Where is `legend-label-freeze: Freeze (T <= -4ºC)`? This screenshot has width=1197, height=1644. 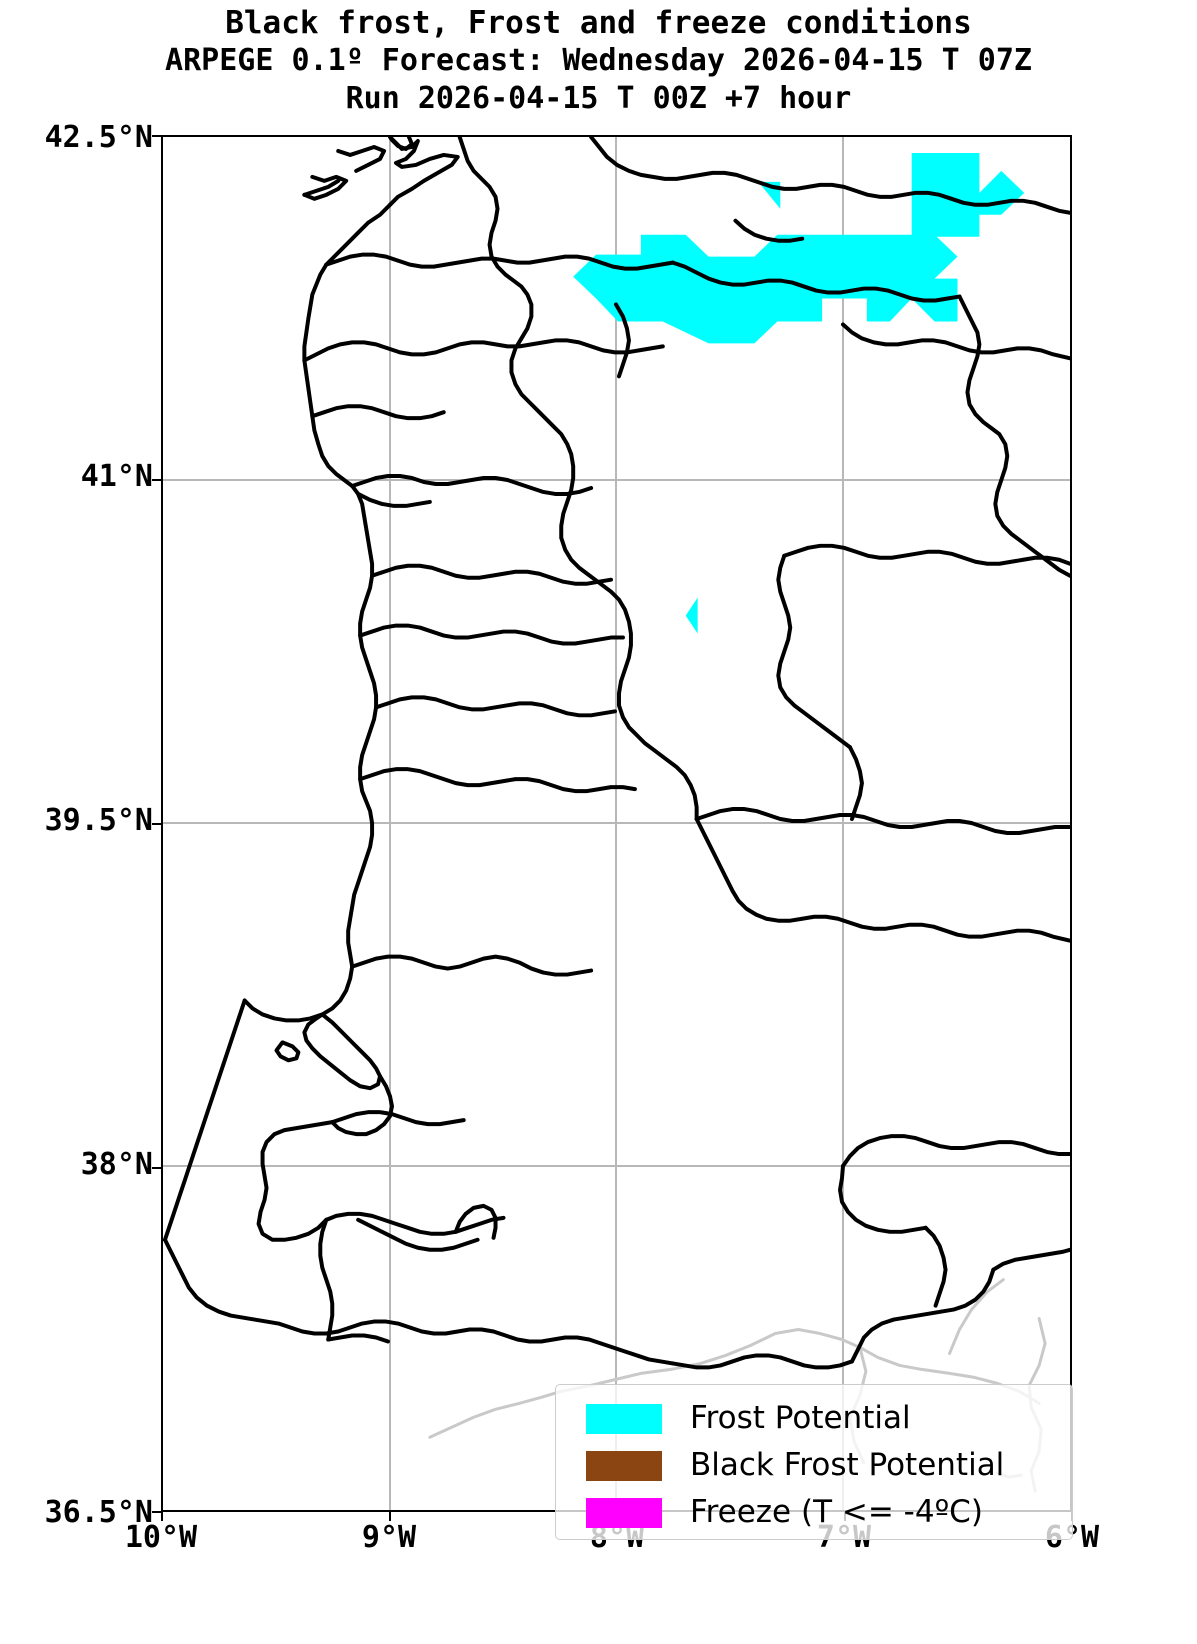
legend-label-freeze: Freeze (T <= -4ºC) is located at coordinates (836, 1512).